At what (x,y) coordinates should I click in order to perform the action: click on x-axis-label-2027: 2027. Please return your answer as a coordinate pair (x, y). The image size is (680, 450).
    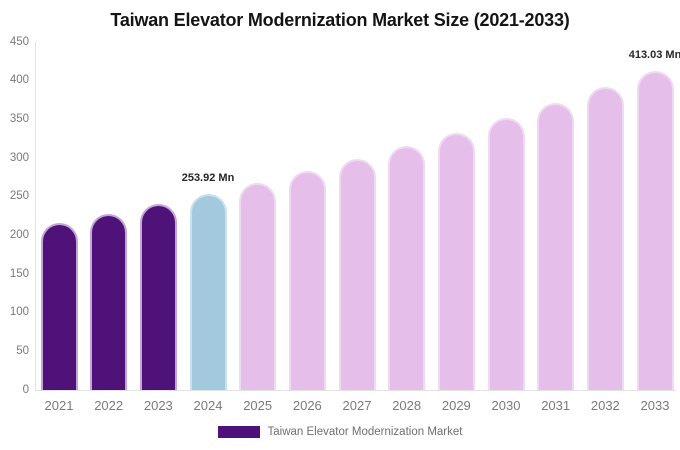
    Looking at the image, I should click on (357, 405).